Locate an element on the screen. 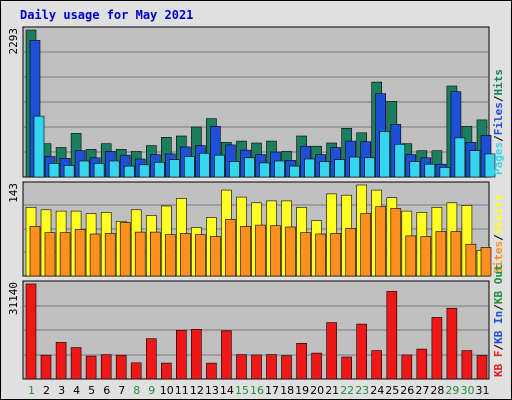  day-label-8: 8 is located at coordinates (136, 390).